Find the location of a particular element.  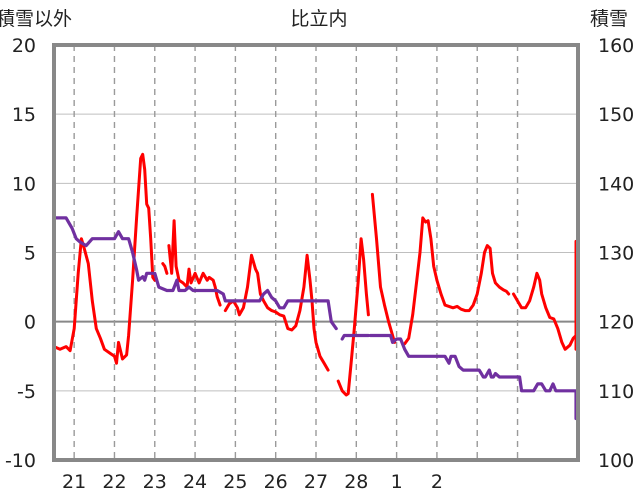

right-tick-label: 150 is located at coordinates (616, 115).